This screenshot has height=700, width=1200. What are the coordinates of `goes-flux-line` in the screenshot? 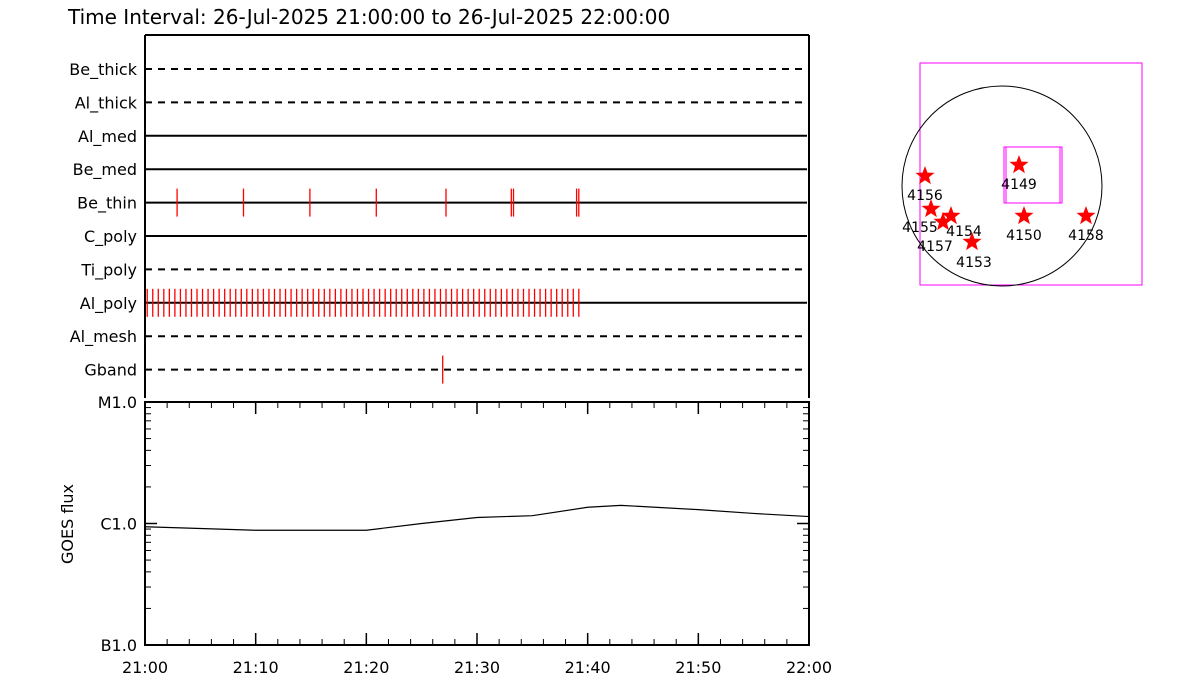 It's located at (477, 517).